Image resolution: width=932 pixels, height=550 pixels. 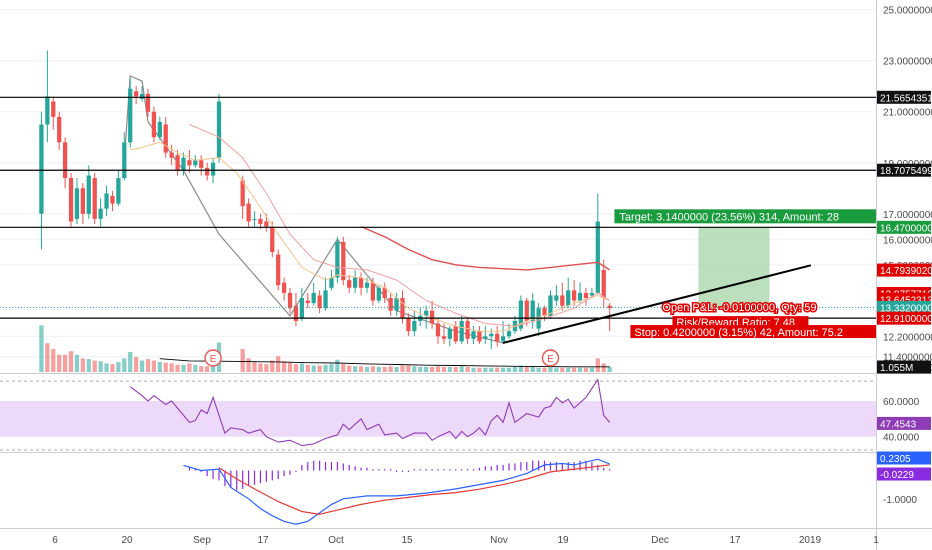 What do you see at coordinates (657, 304) in the screenshot?
I see `support-trend-line` at bounding box center [657, 304].